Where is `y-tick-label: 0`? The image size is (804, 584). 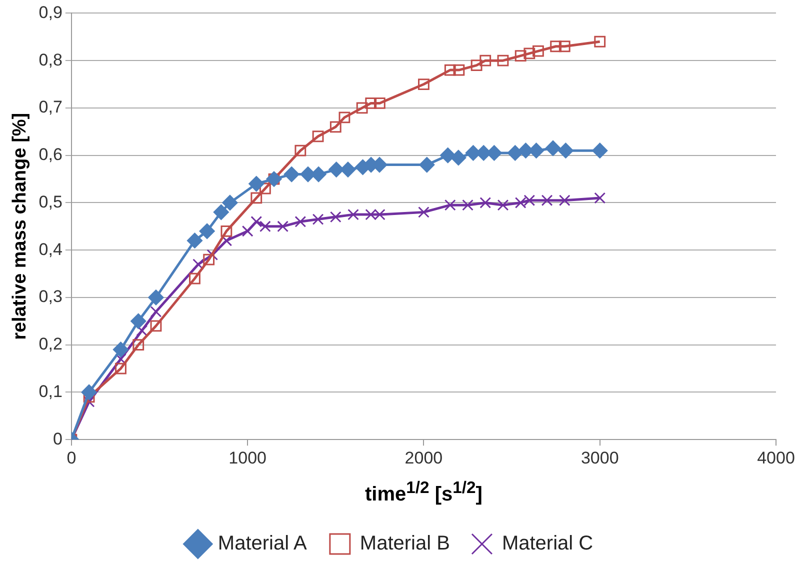
y-tick-label: 0 is located at coordinates (57, 438).